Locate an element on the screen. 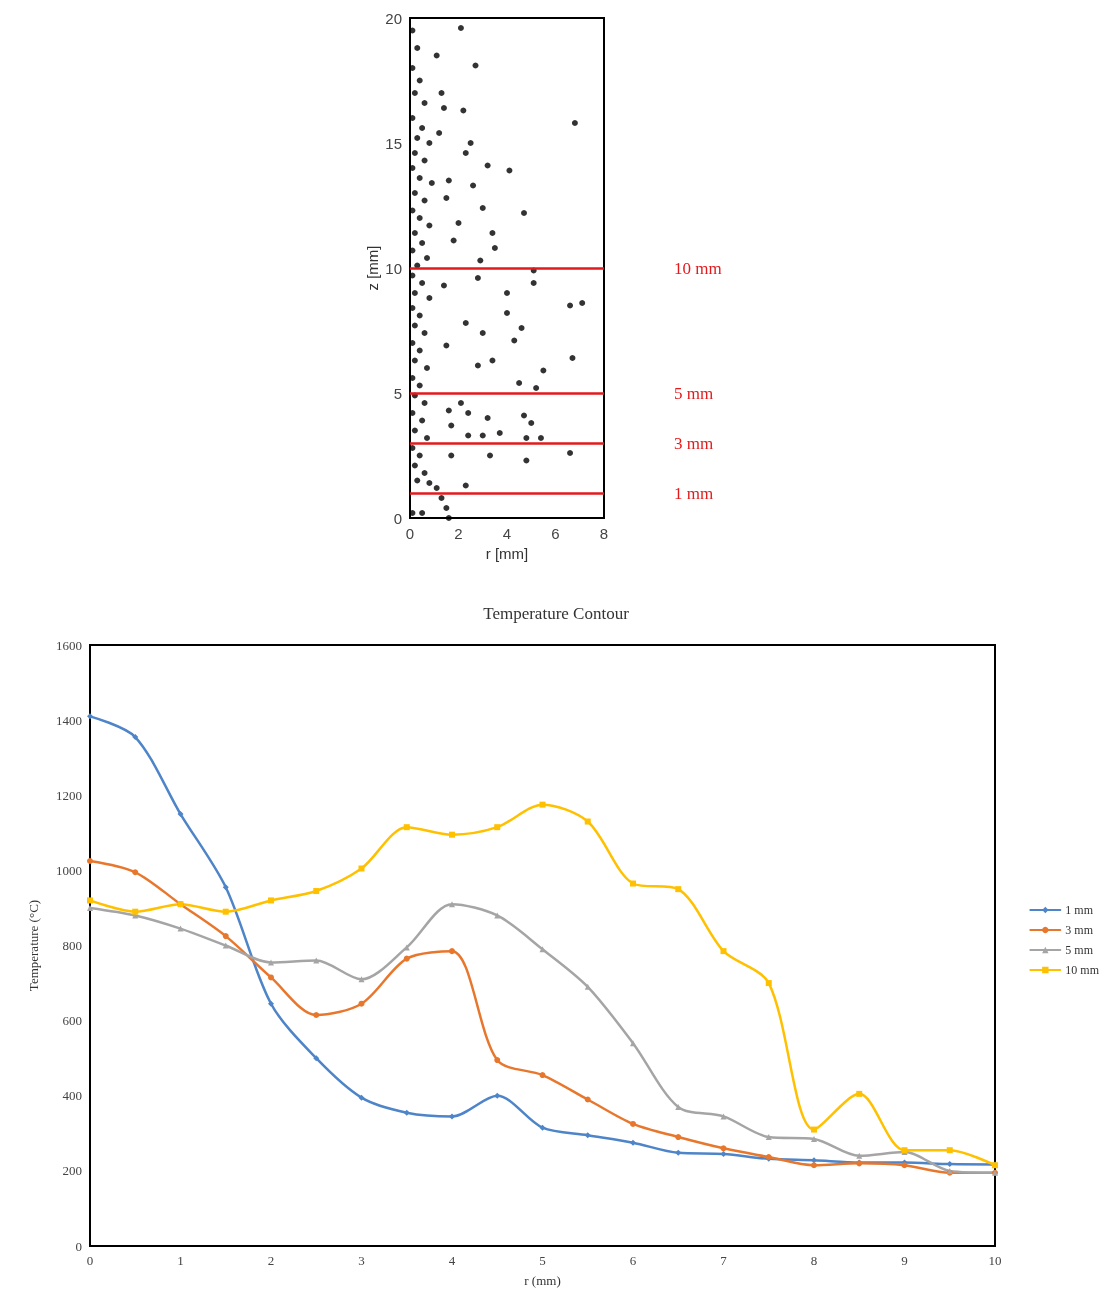 The height and width of the screenshot is (1309, 1112). y-tick-label: 15 is located at coordinates (393, 143).